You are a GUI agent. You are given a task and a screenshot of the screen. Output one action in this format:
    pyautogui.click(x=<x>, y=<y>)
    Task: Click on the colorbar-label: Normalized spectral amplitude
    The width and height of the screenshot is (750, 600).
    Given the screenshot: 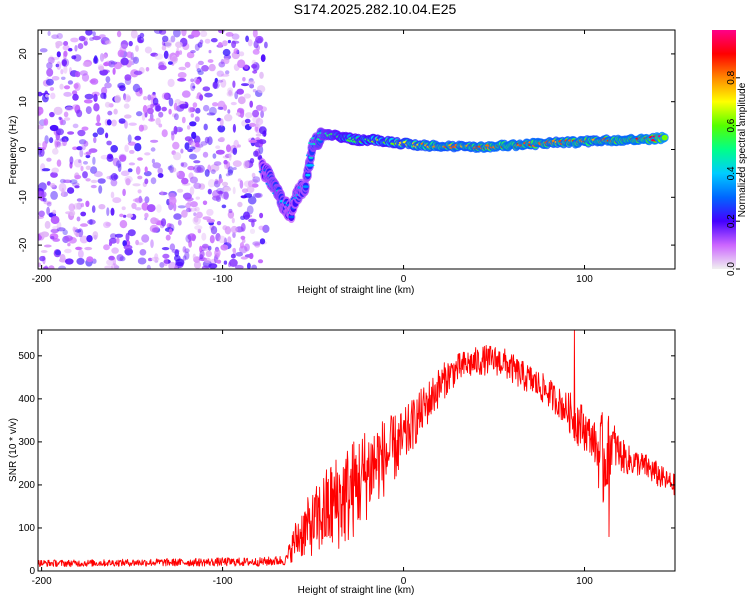 What is the action you would take?
    pyautogui.click(x=742, y=149)
    